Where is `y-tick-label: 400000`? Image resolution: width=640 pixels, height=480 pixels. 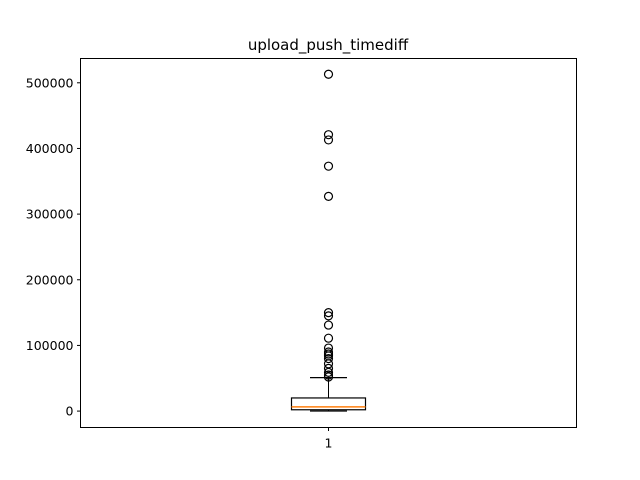
y-tick-label: 400000 is located at coordinates (50, 148).